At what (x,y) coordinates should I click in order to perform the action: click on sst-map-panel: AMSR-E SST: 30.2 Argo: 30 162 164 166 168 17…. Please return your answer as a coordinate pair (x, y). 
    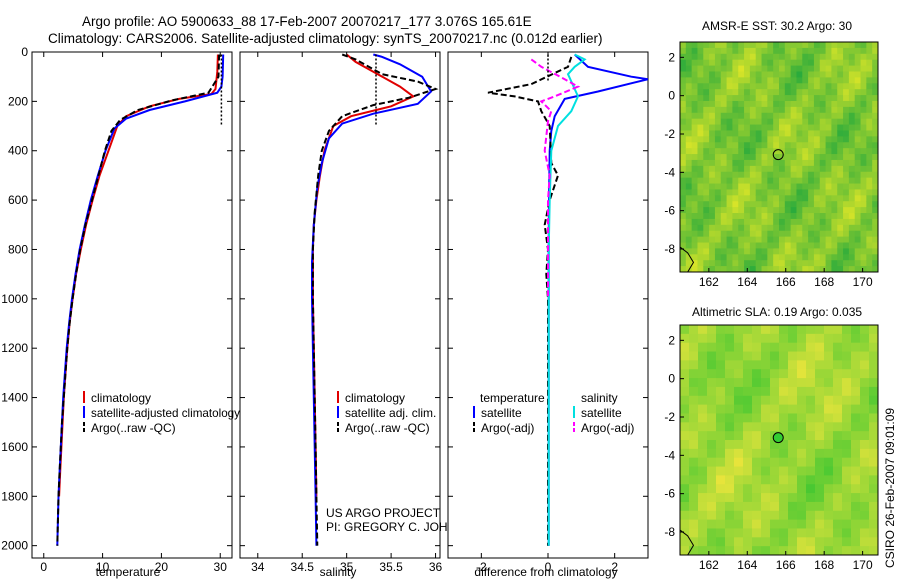
    Looking at the image, I should click on (771, 154).